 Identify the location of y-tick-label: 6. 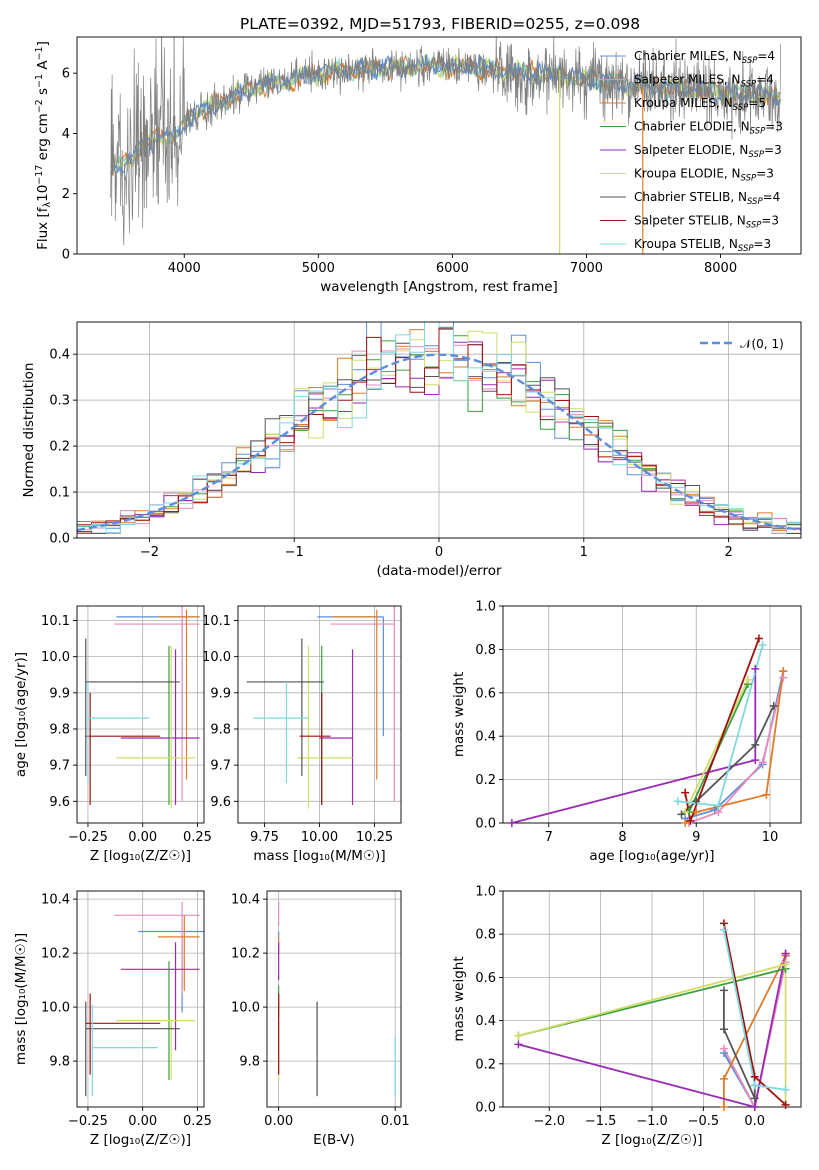
(66, 74).